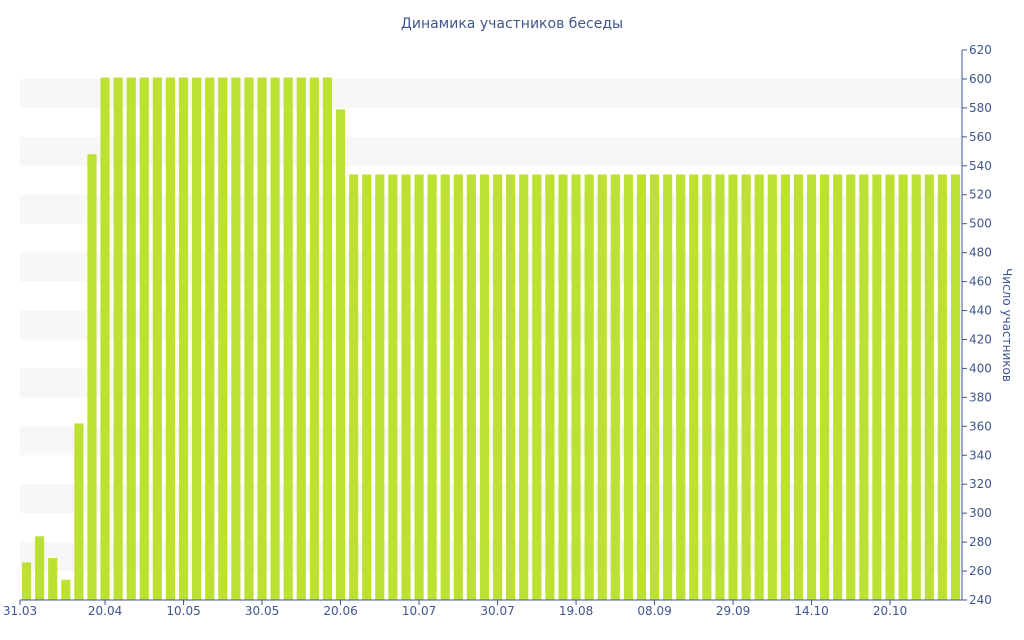 This screenshot has width=1024, height=640. What do you see at coordinates (980, 253) in the screenshot?
I see `y-tick-label: 480` at bounding box center [980, 253].